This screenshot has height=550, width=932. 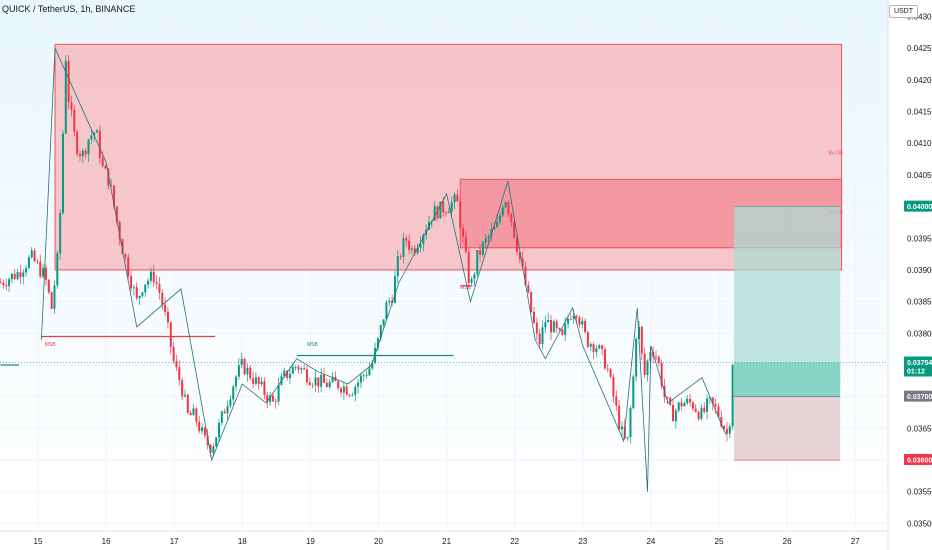 What do you see at coordinates (514, 541) in the screenshot?
I see `time-tick-label: 22` at bounding box center [514, 541].